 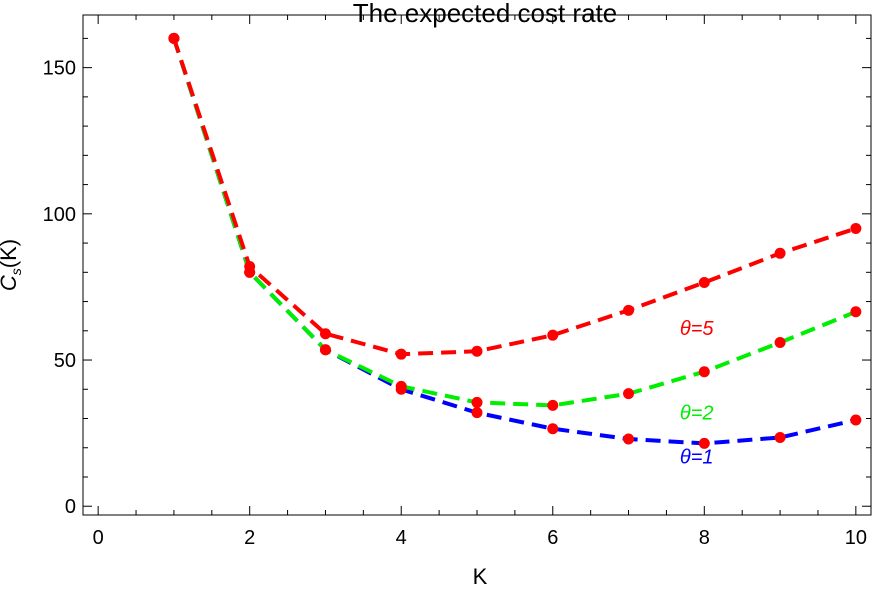 I want to click on y-tick-label: 100, so click(x=59, y=215).